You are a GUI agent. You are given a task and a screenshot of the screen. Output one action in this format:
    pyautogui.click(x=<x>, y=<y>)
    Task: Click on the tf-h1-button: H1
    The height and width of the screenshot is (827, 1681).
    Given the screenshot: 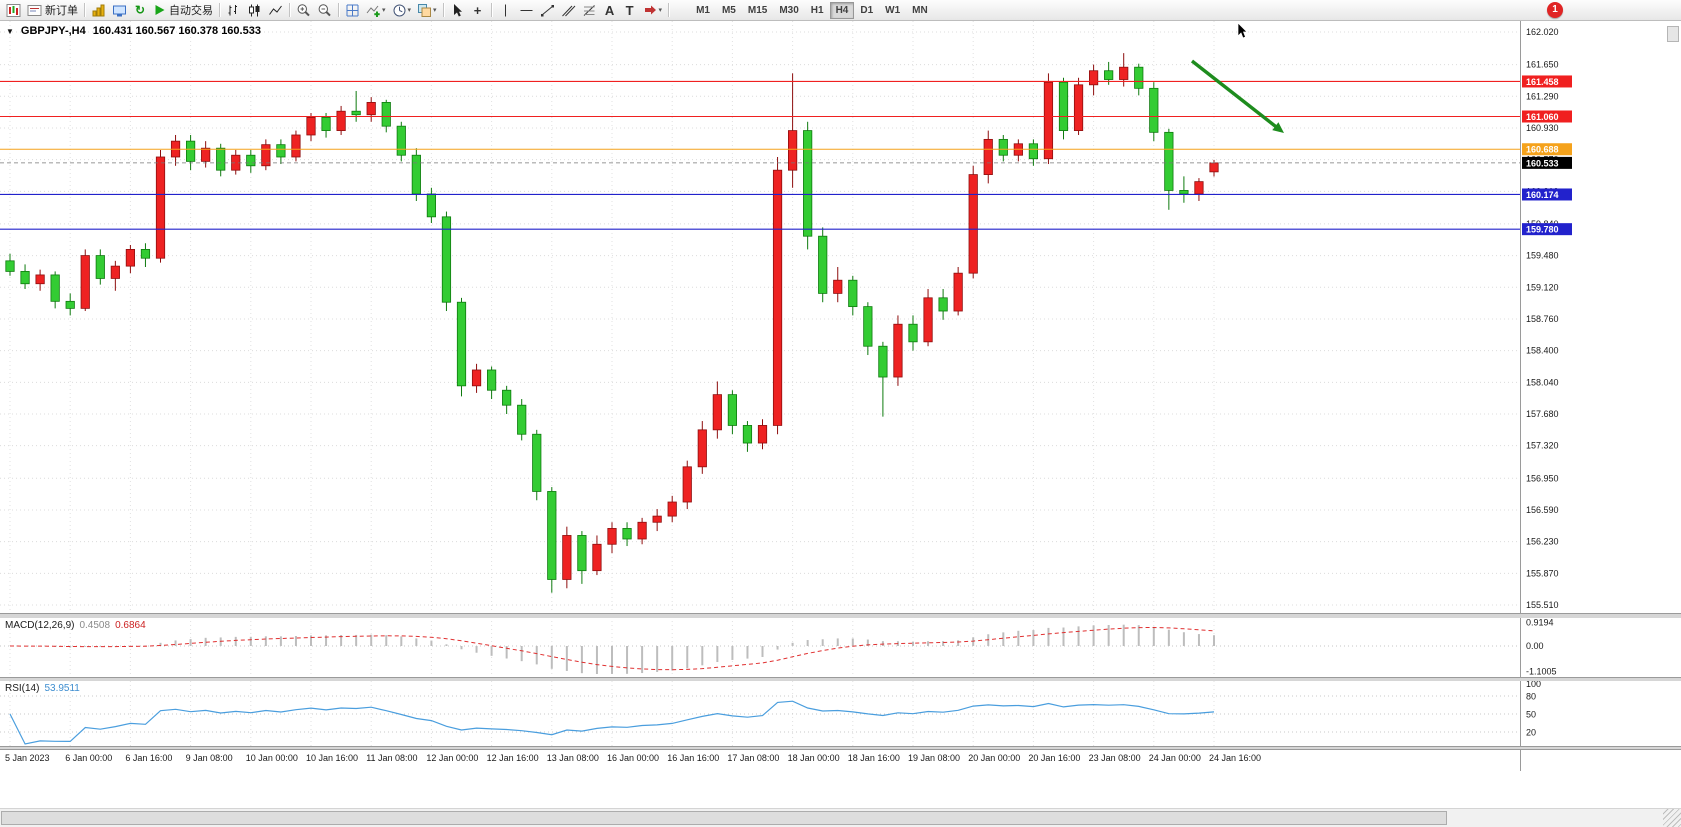 What is the action you would take?
    pyautogui.click(x=817, y=10)
    